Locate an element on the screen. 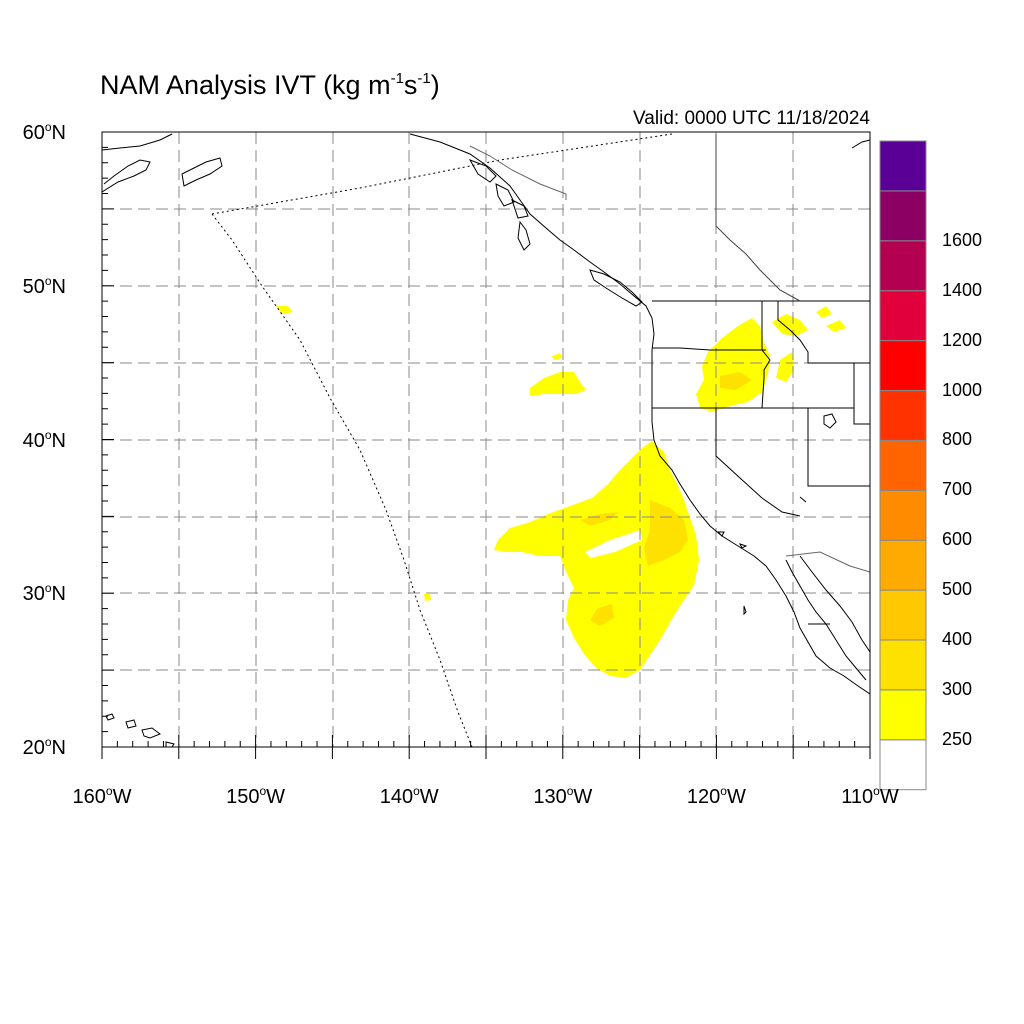 The width and height of the screenshot is (1024, 1024). lon-label: 160oW is located at coordinates (102, 796).